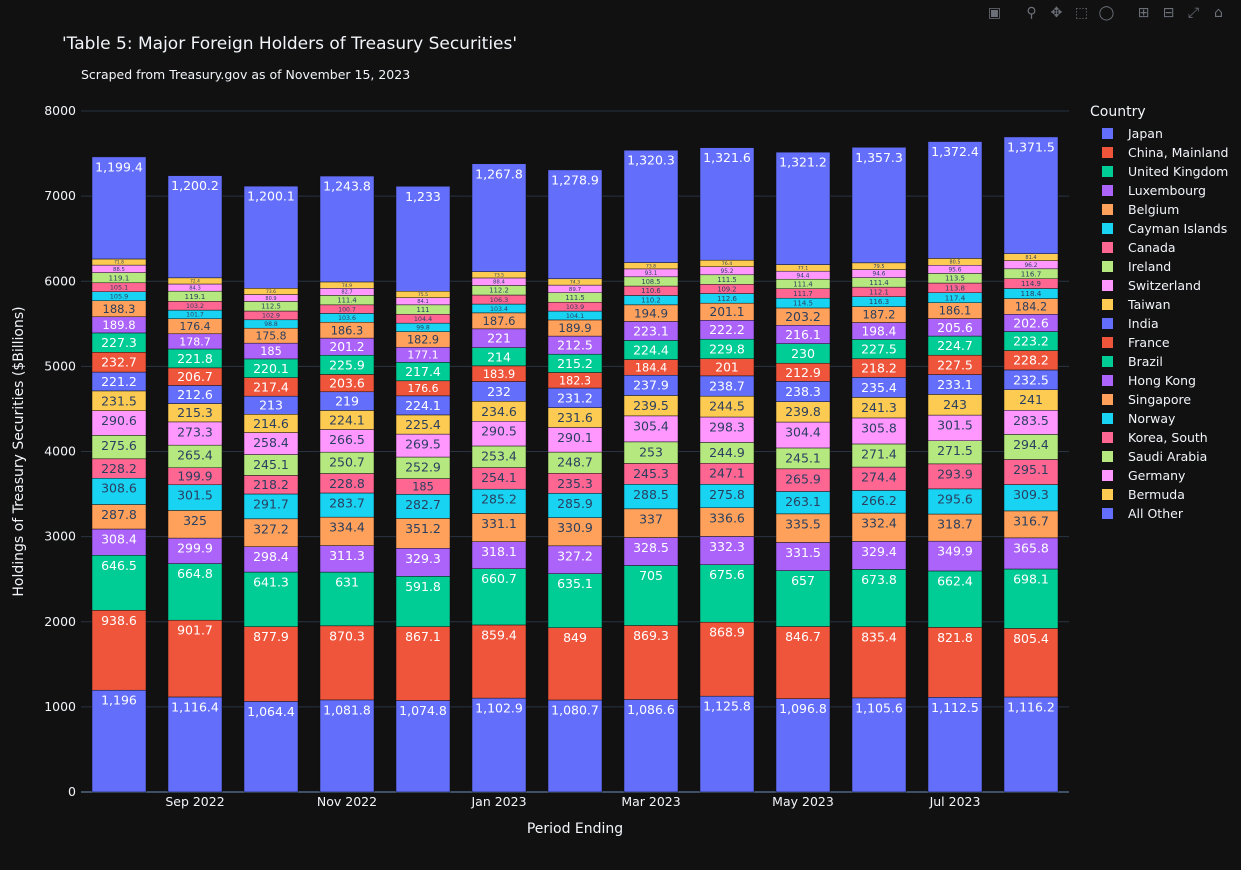 The width and height of the screenshot is (1241, 870). I want to click on zoom-icon: ⚲, so click(1031, 13).